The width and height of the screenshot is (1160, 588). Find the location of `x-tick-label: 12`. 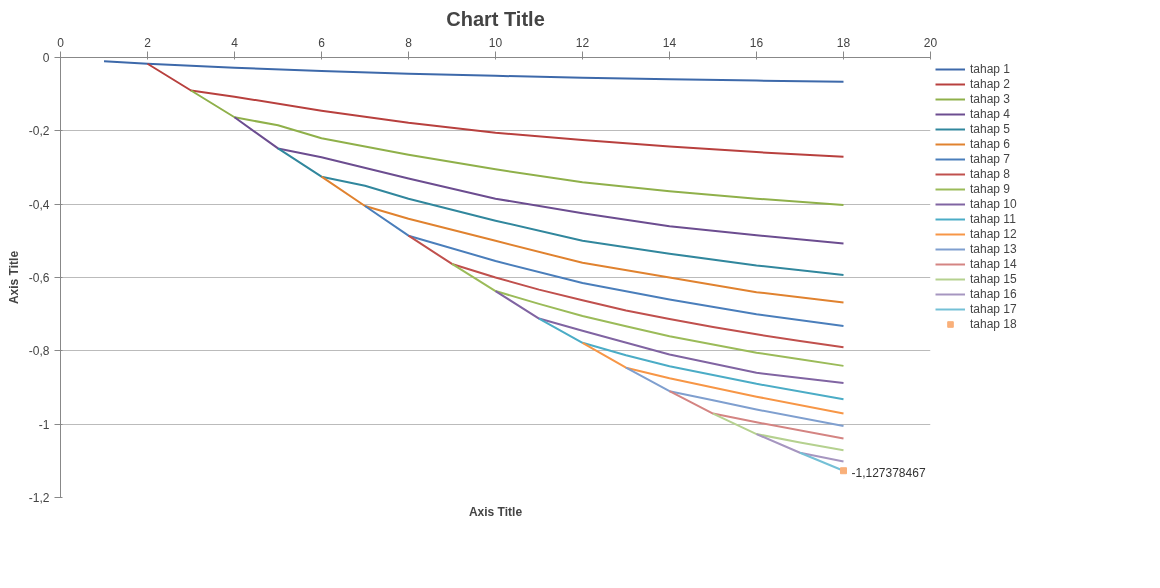

x-tick-label: 12 is located at coordinates (582, 42).